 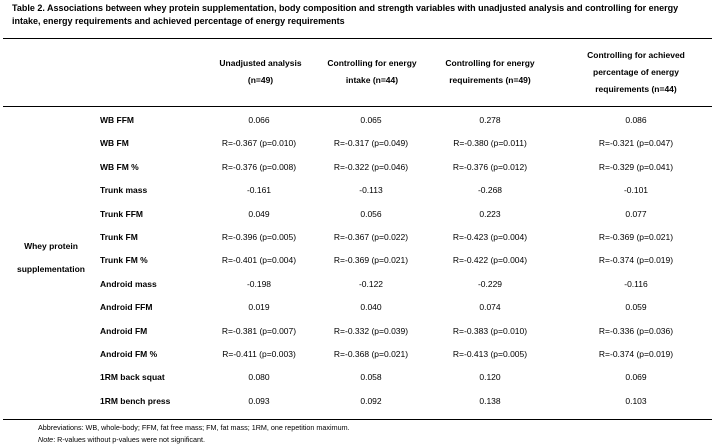 I want to click on table-cell: R=-0.413 (p=0.005), so click(x=490, y=354).